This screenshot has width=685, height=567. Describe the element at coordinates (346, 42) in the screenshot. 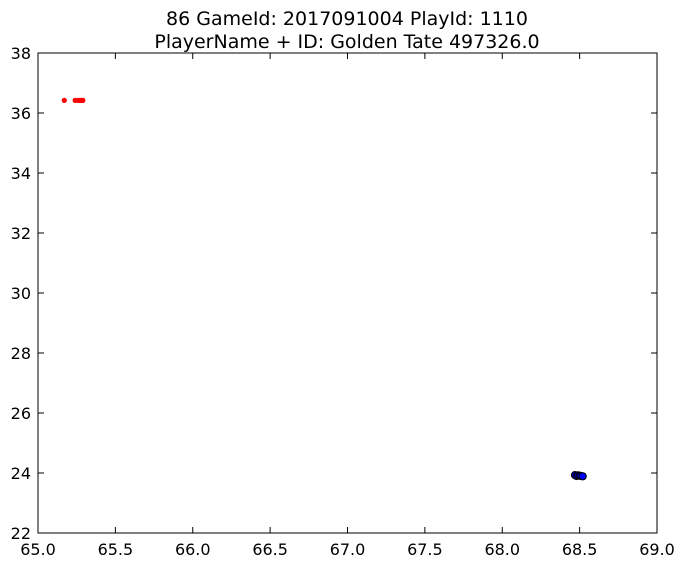

I see `chart-title-line-2: PlayerName + ID: Golden Tate 497326.0` at that location.